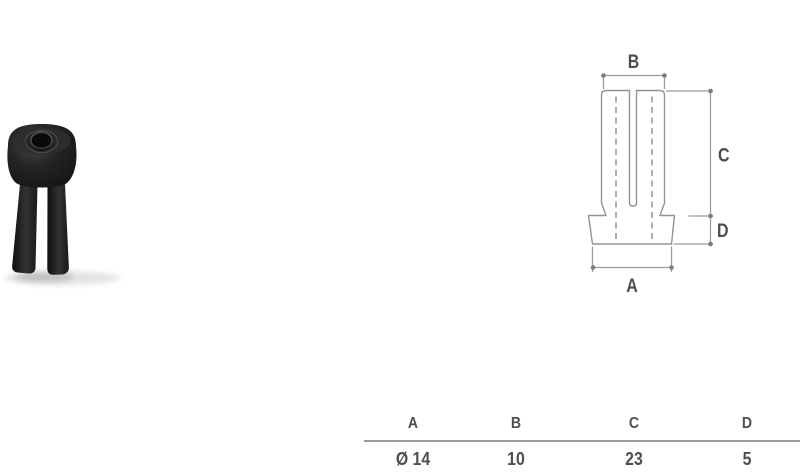  What do you see at coordinates (747, 423) in the screenshot?
I see `table-header-d: D` at bounding box center [747, 423].